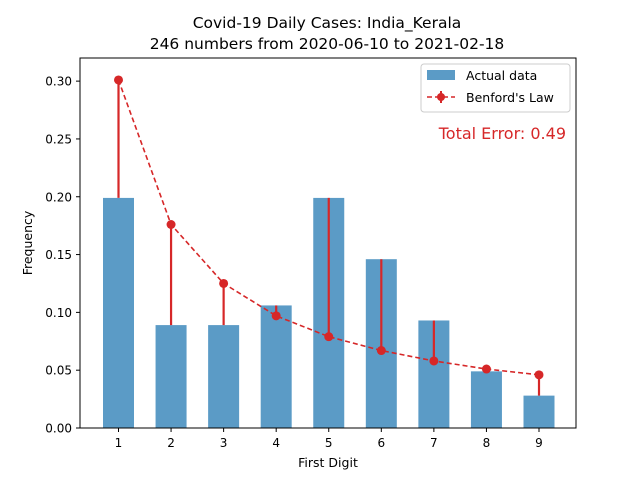 This screenshot has height=480, width=640. I want to click on x-tick-label-1: 1, so click(119, 443).